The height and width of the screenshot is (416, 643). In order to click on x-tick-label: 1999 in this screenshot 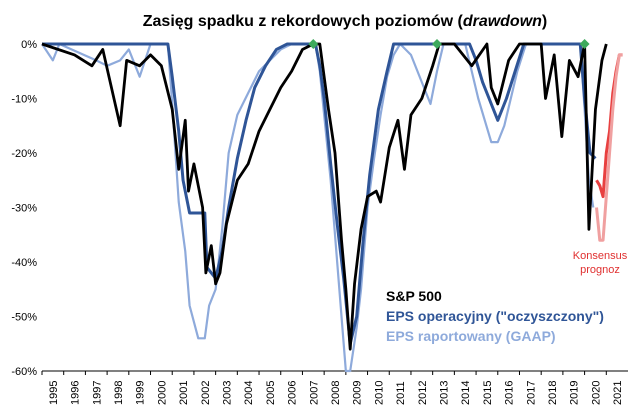, I will do `click(141, 393)`.